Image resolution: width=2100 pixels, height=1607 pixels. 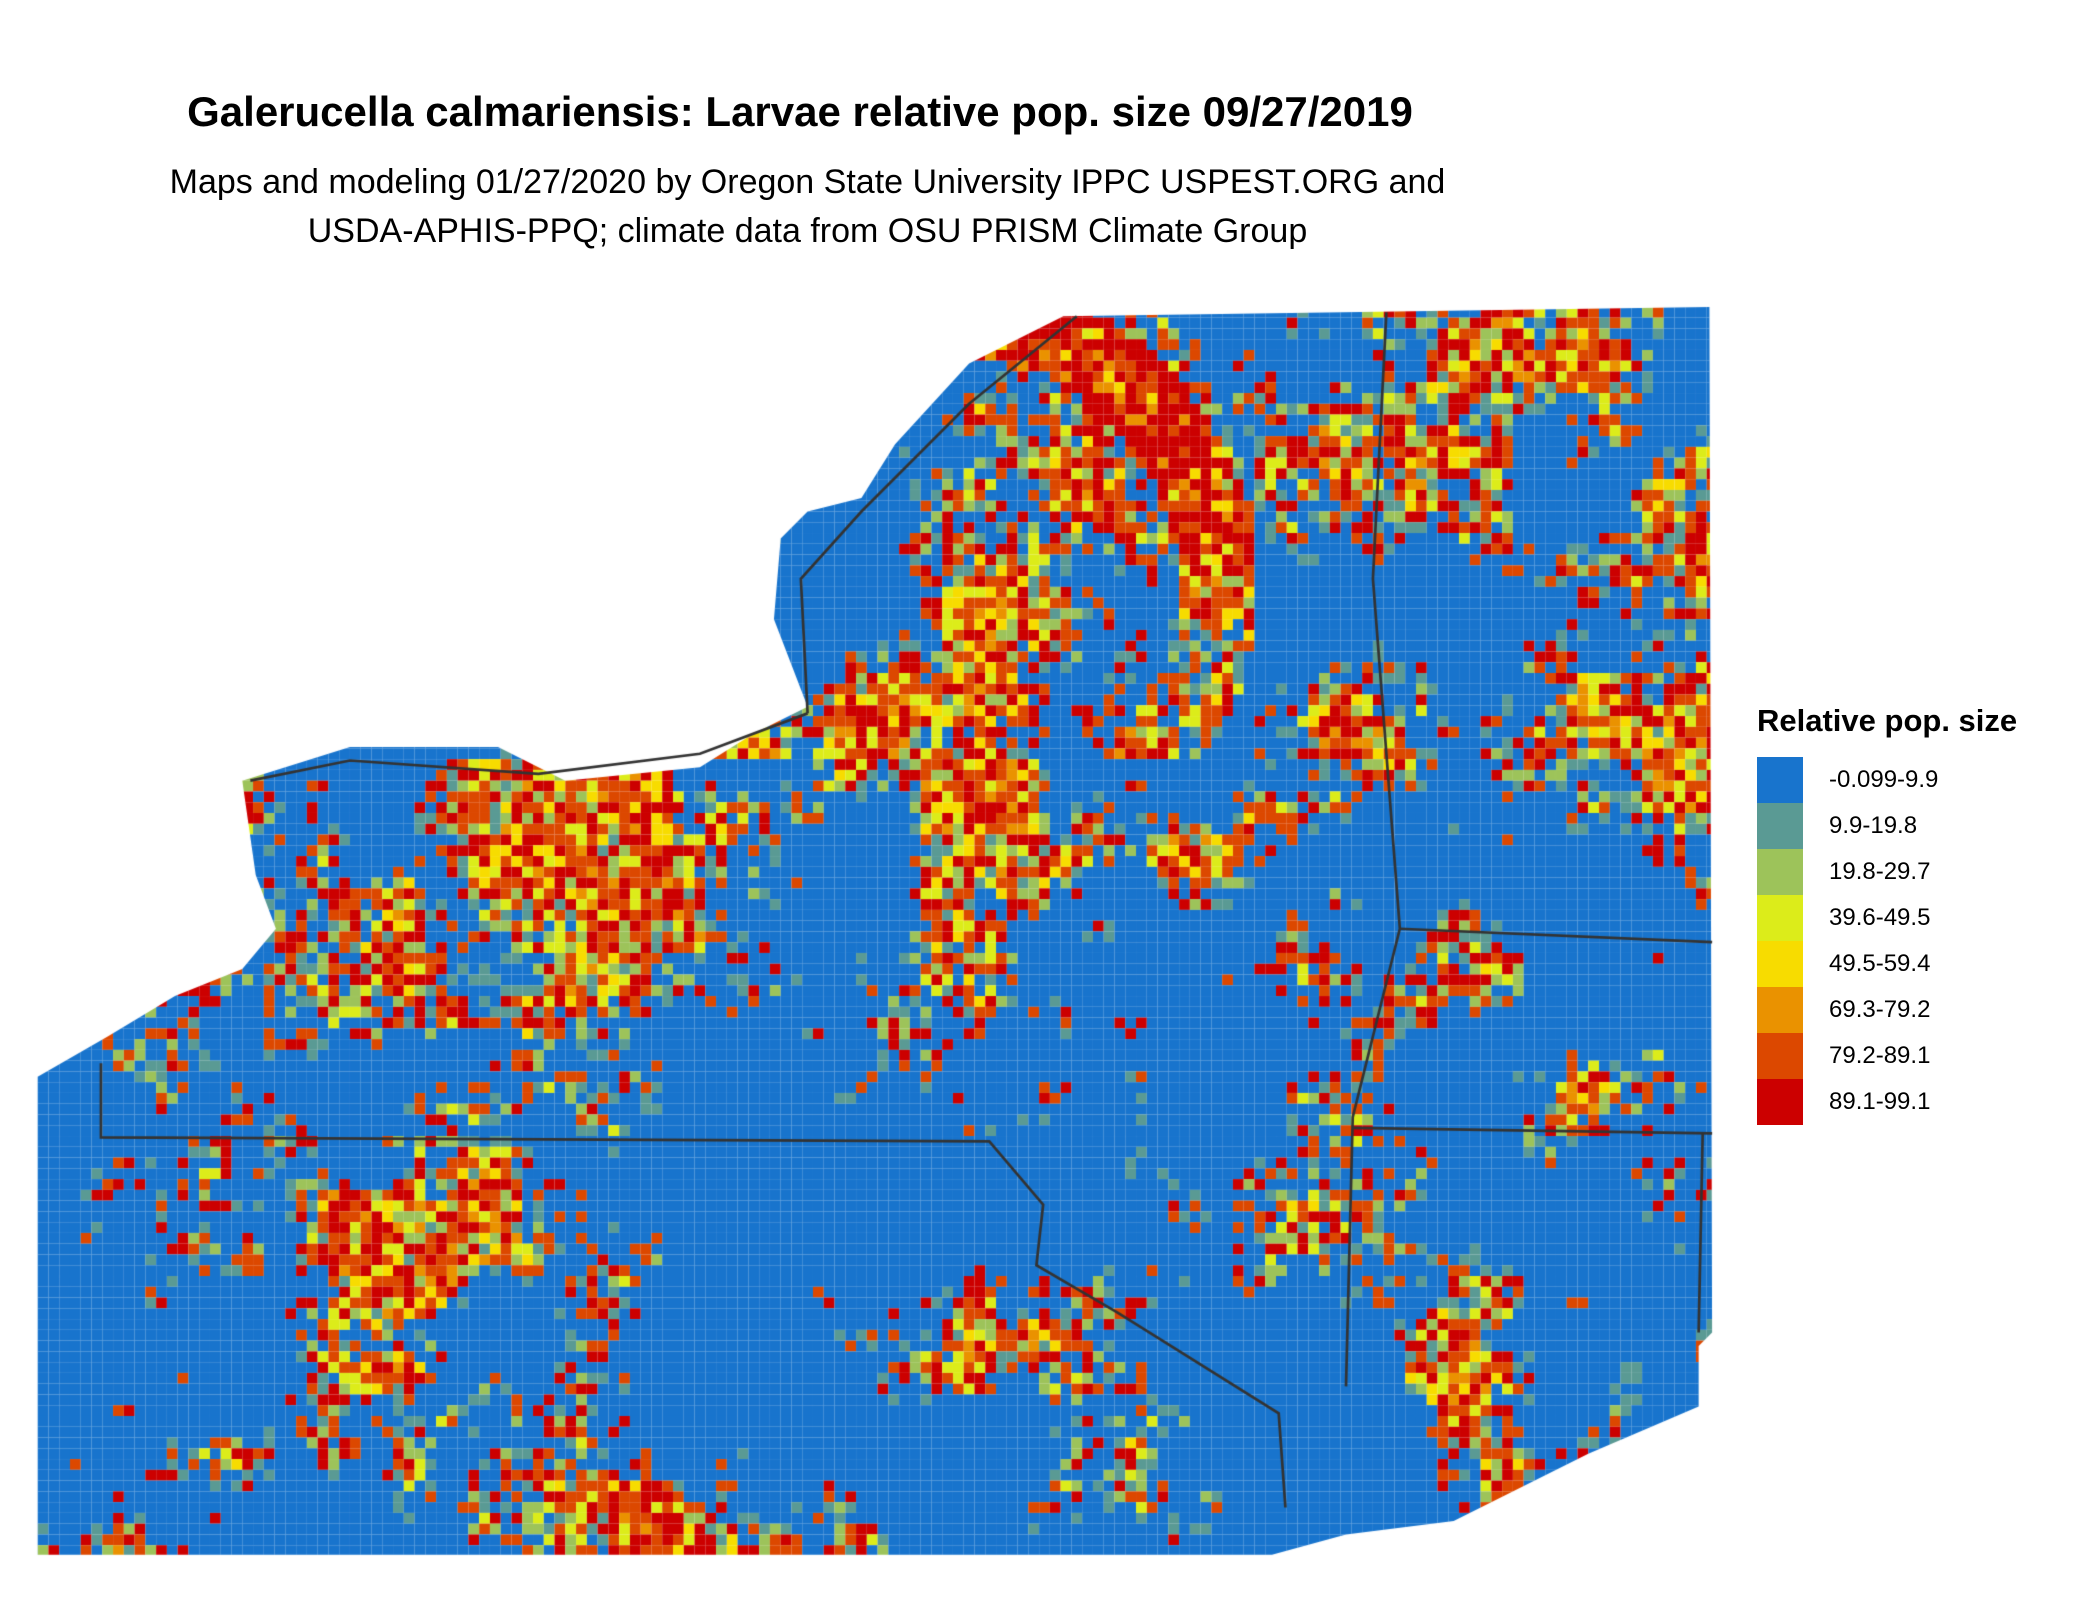 I want to click on legend-item: 89.1-99.1, so click(x=1887, y=1102).